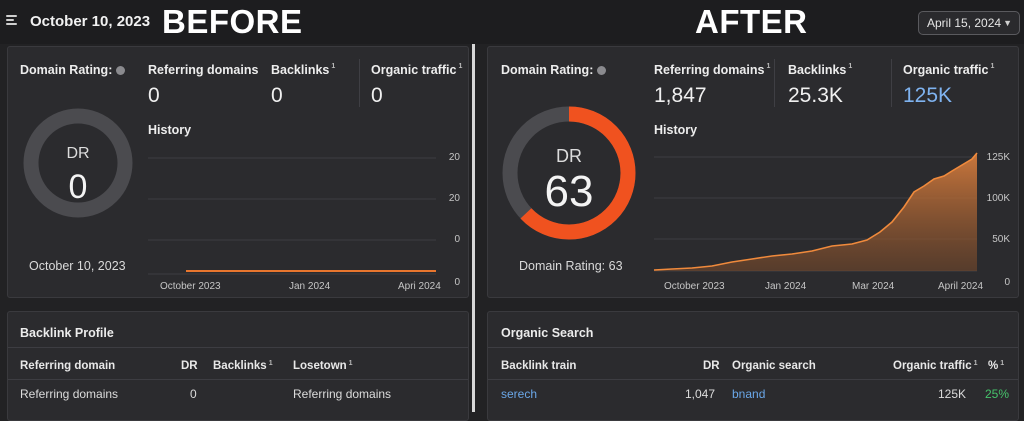 This screenshot has height=421, width=1024. I want to click on referring-domains-label: Referring domains 1, so click(712, 70).